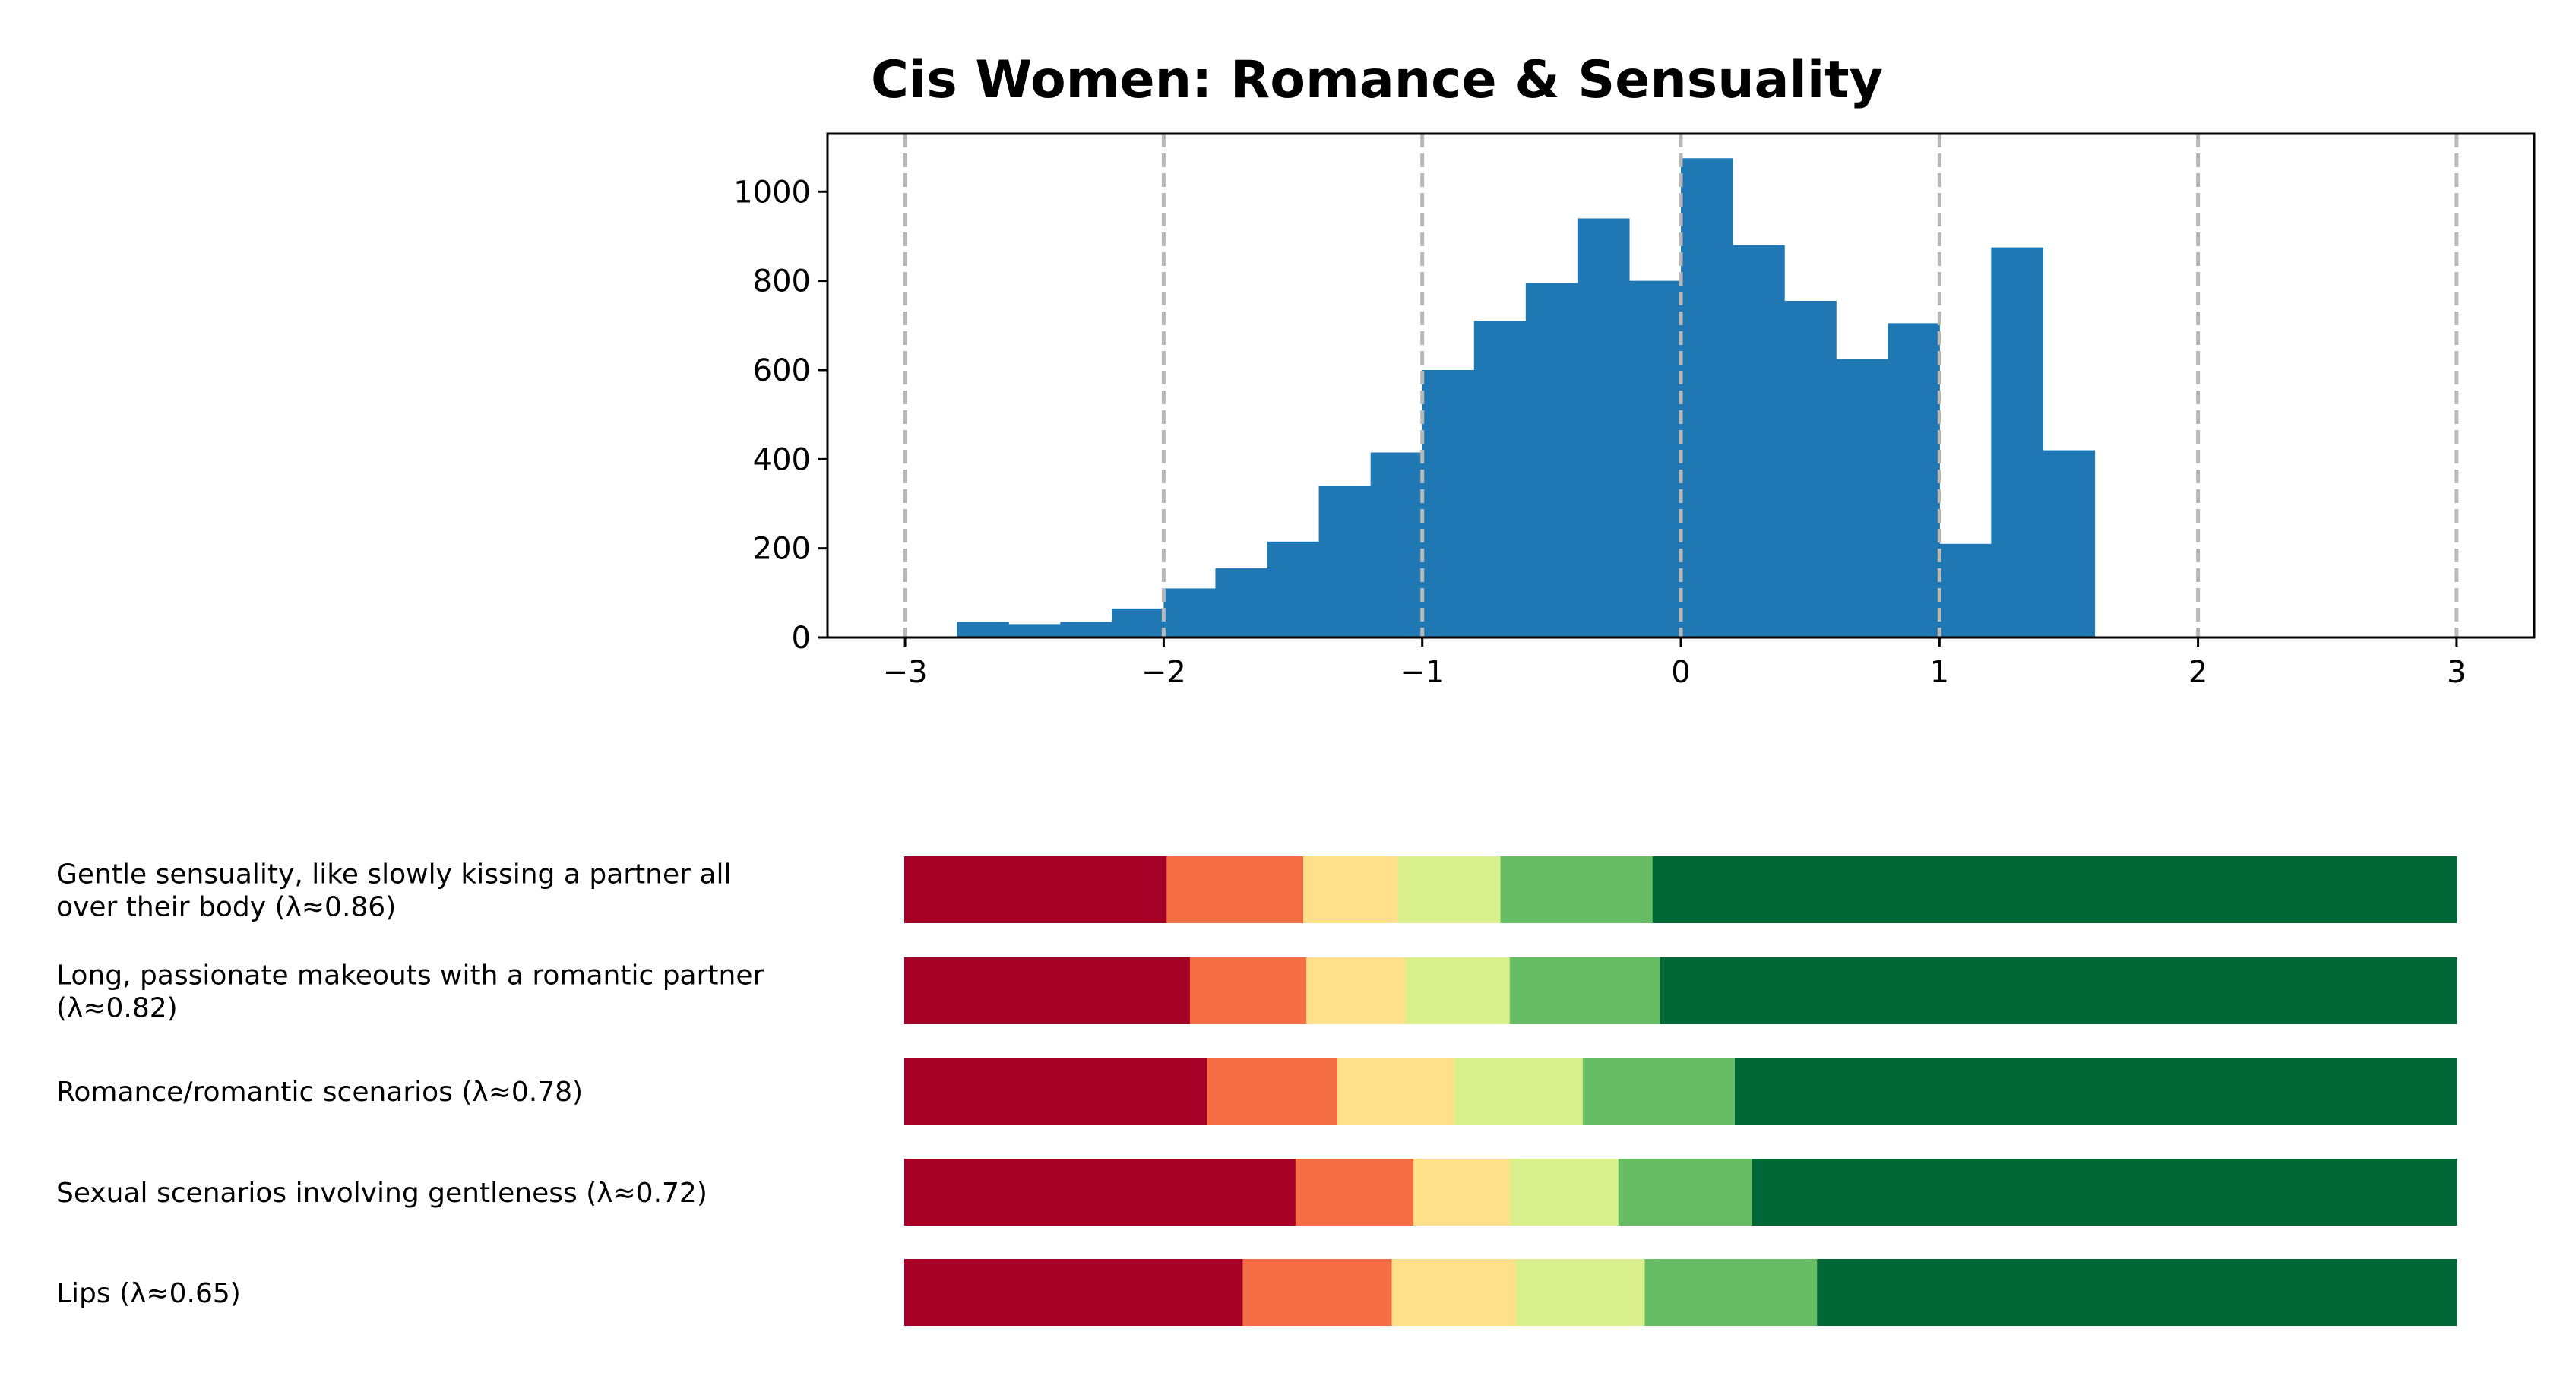 Image resolution: width=2576 pixels, height=1376 pixels. I want to click on x-tick-label: −2, so click(1163, 672).